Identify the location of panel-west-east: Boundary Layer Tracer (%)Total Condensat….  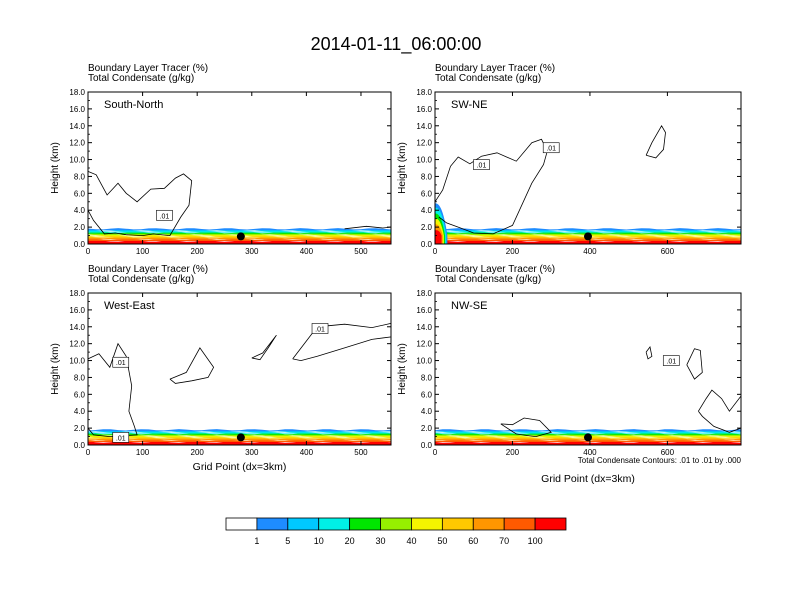
(221, 368).